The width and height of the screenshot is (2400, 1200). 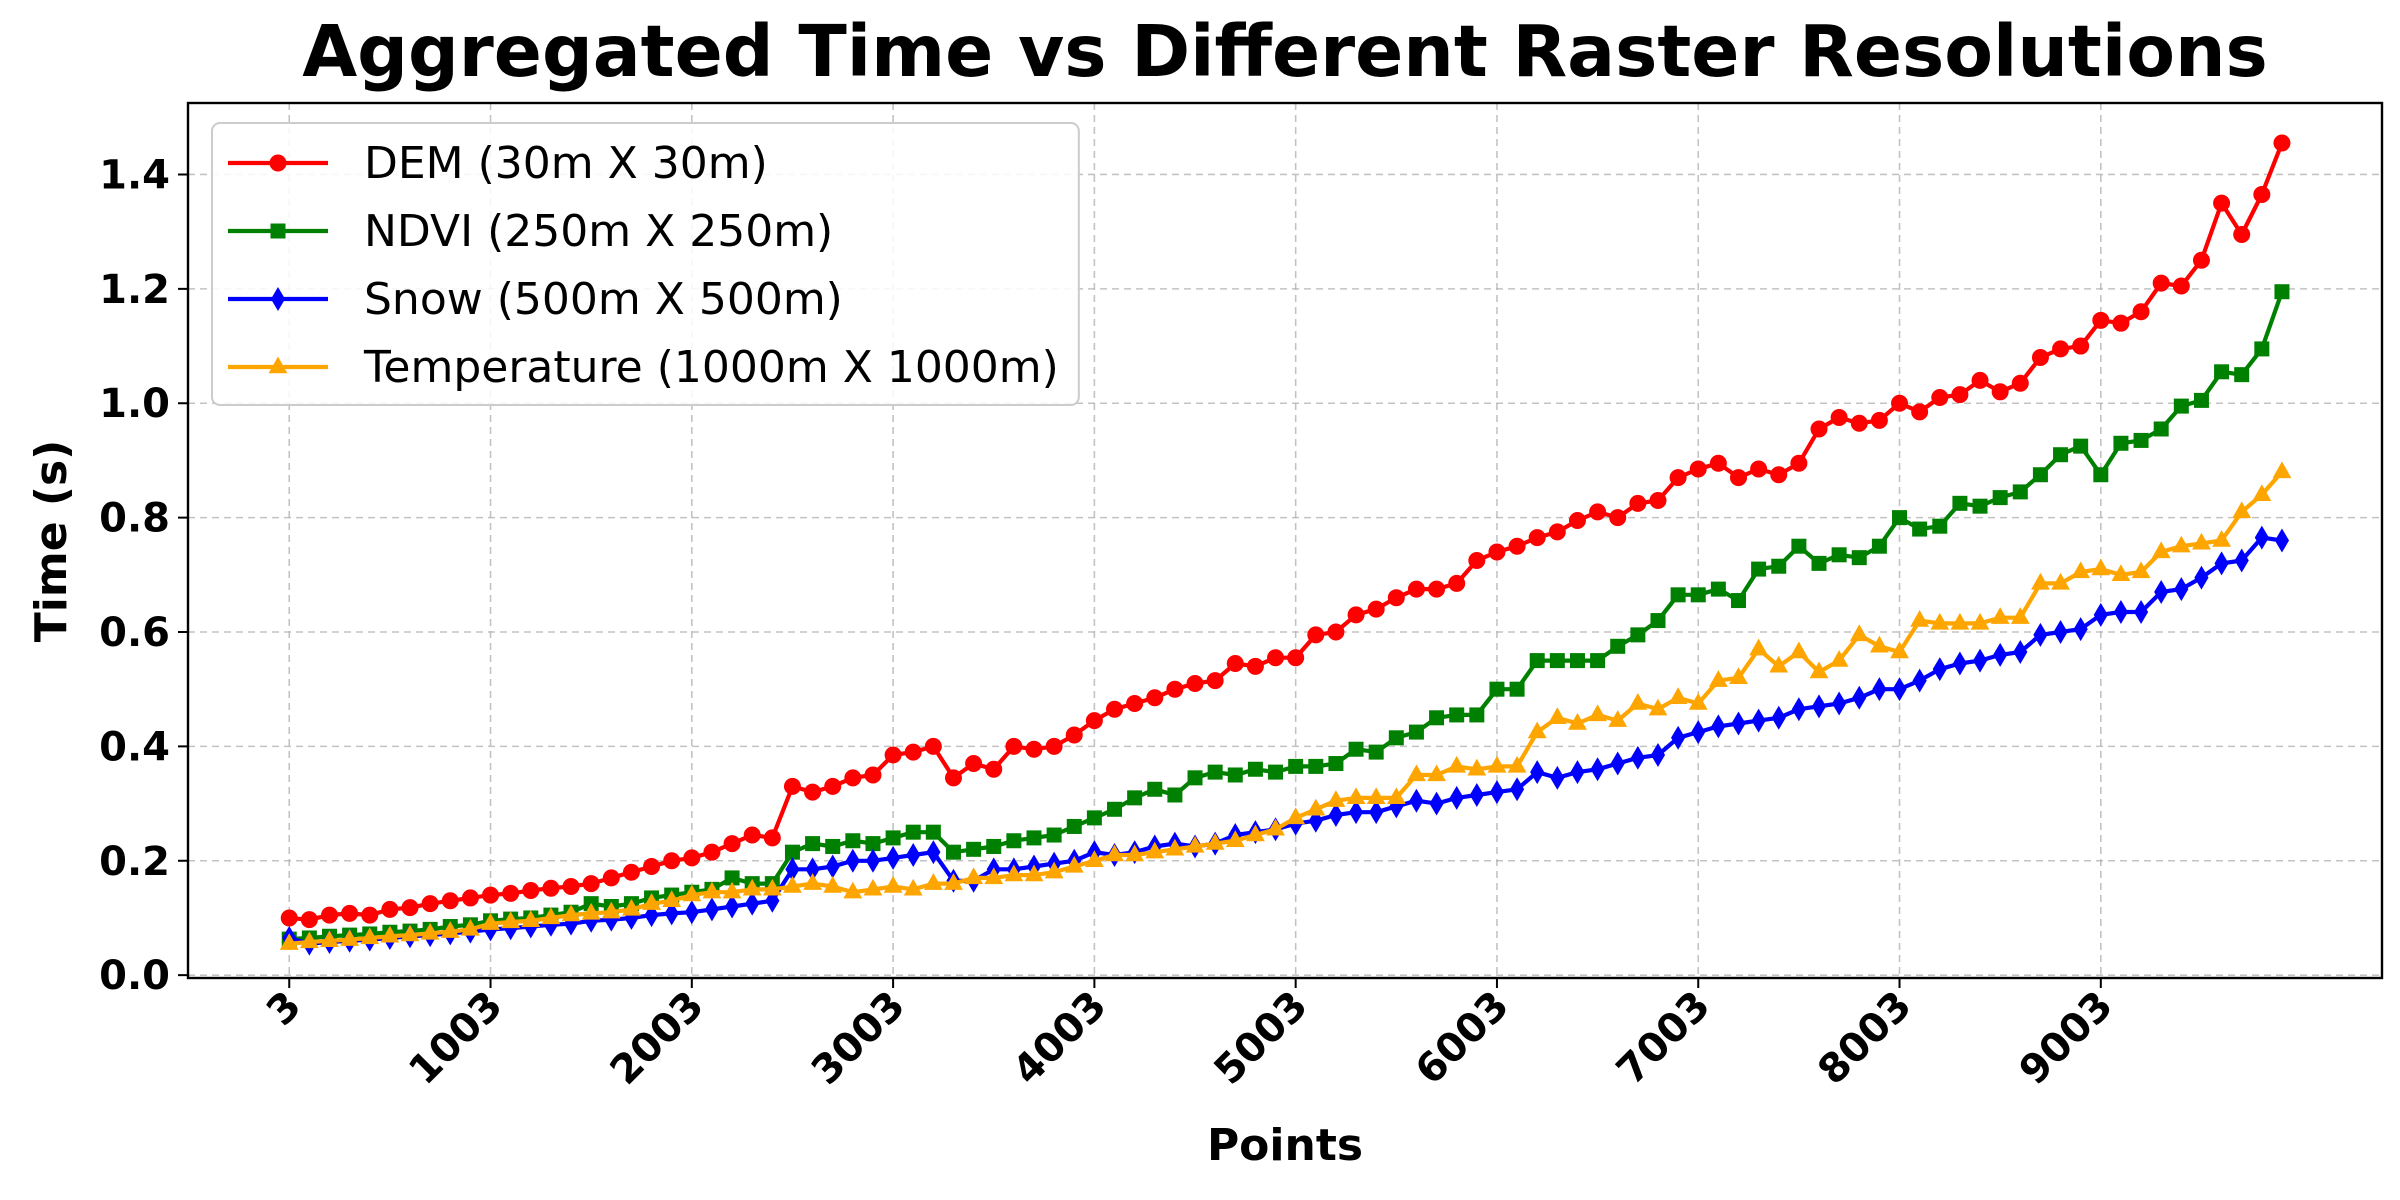 What do you see at coordinates (134, 404) in the screenshot?
I see `y-tick-label: 1.0` at bounding box center [134, 404].